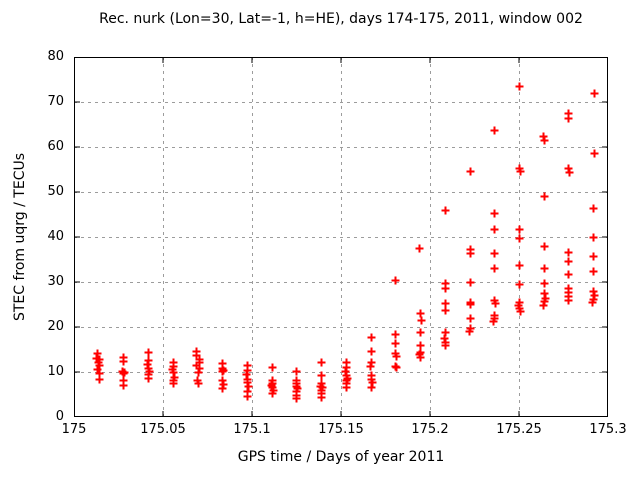  Describe the element at coordinates (163, 429) in the screenshot. I see `x-tick-label: 175.05` at that location.